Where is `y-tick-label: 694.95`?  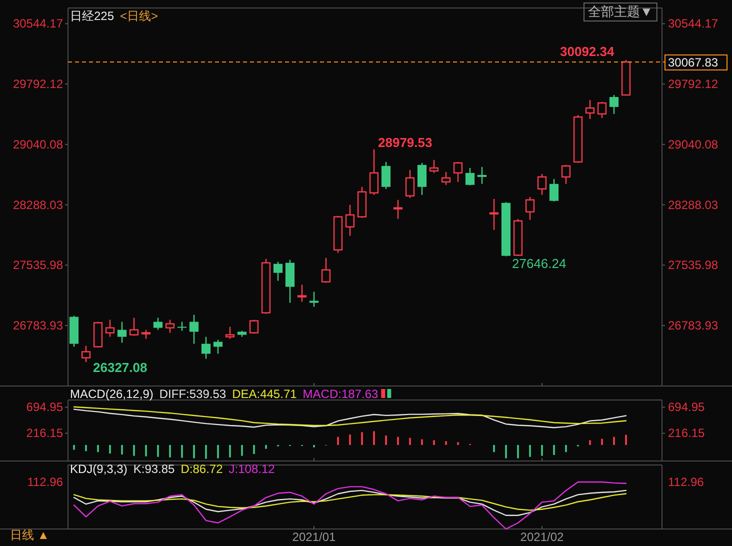
y-tick-label: 694.95 is located at coordinates (45, 407).